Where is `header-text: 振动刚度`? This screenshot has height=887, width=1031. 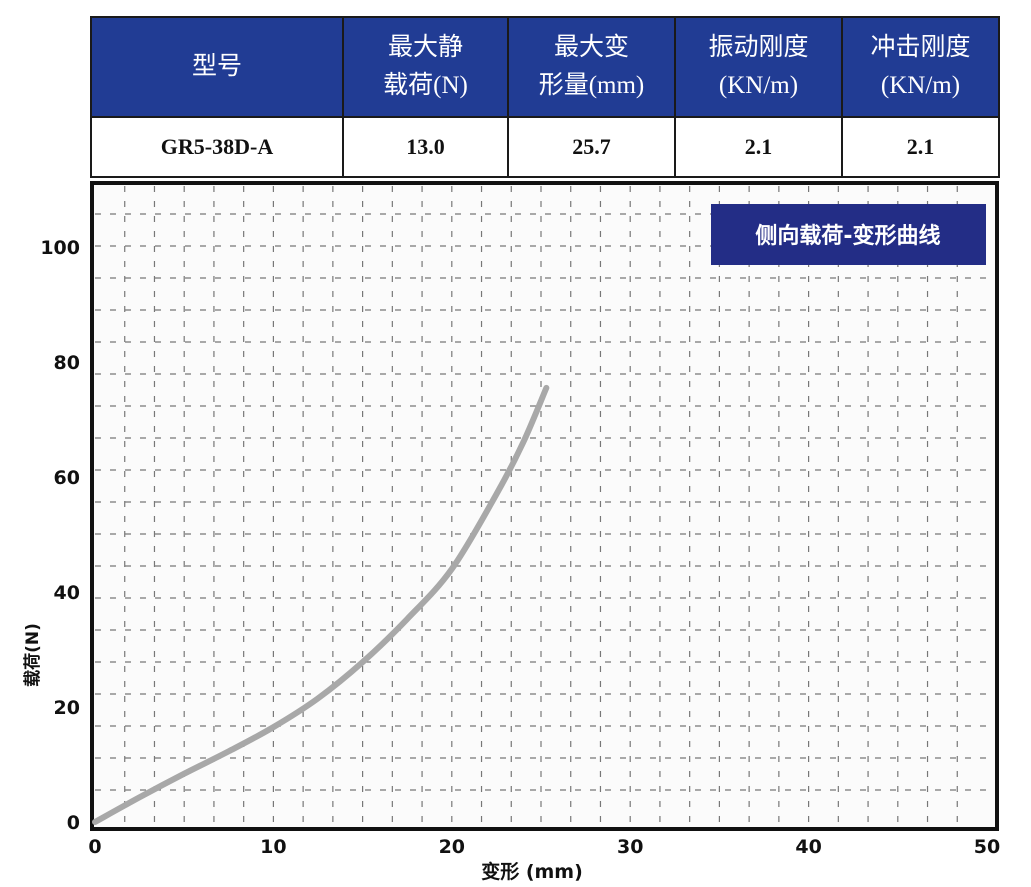 header-text: 振动刚度 is located at coordinates (758, 47).